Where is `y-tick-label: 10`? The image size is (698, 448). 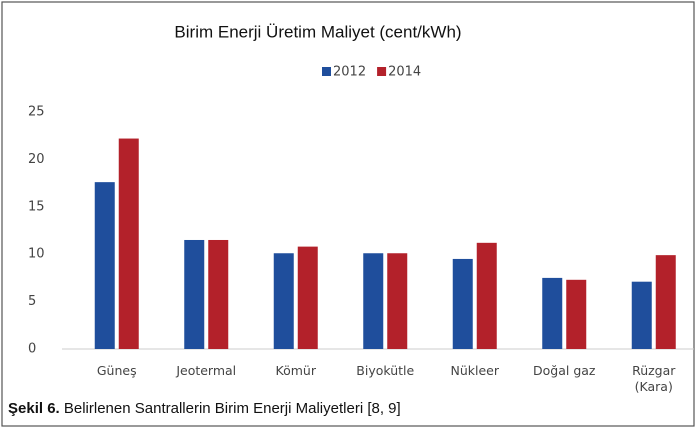
y-tick-label: 10 is located at coordinates (36, 254).